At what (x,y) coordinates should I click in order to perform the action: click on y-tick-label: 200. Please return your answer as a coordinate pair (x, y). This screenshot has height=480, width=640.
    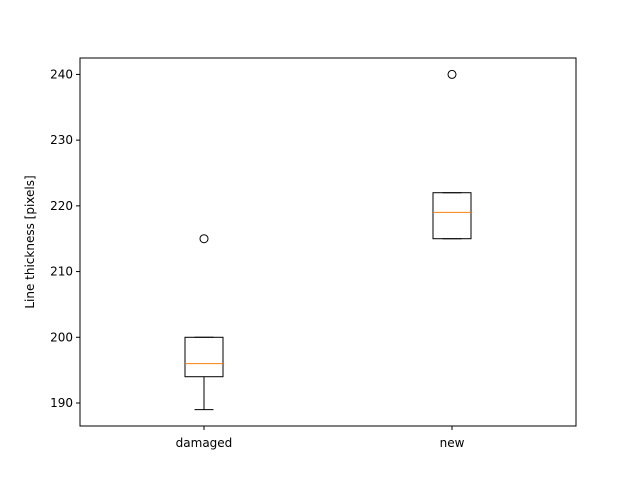
    Looking at the image, I should click on (61, 337).